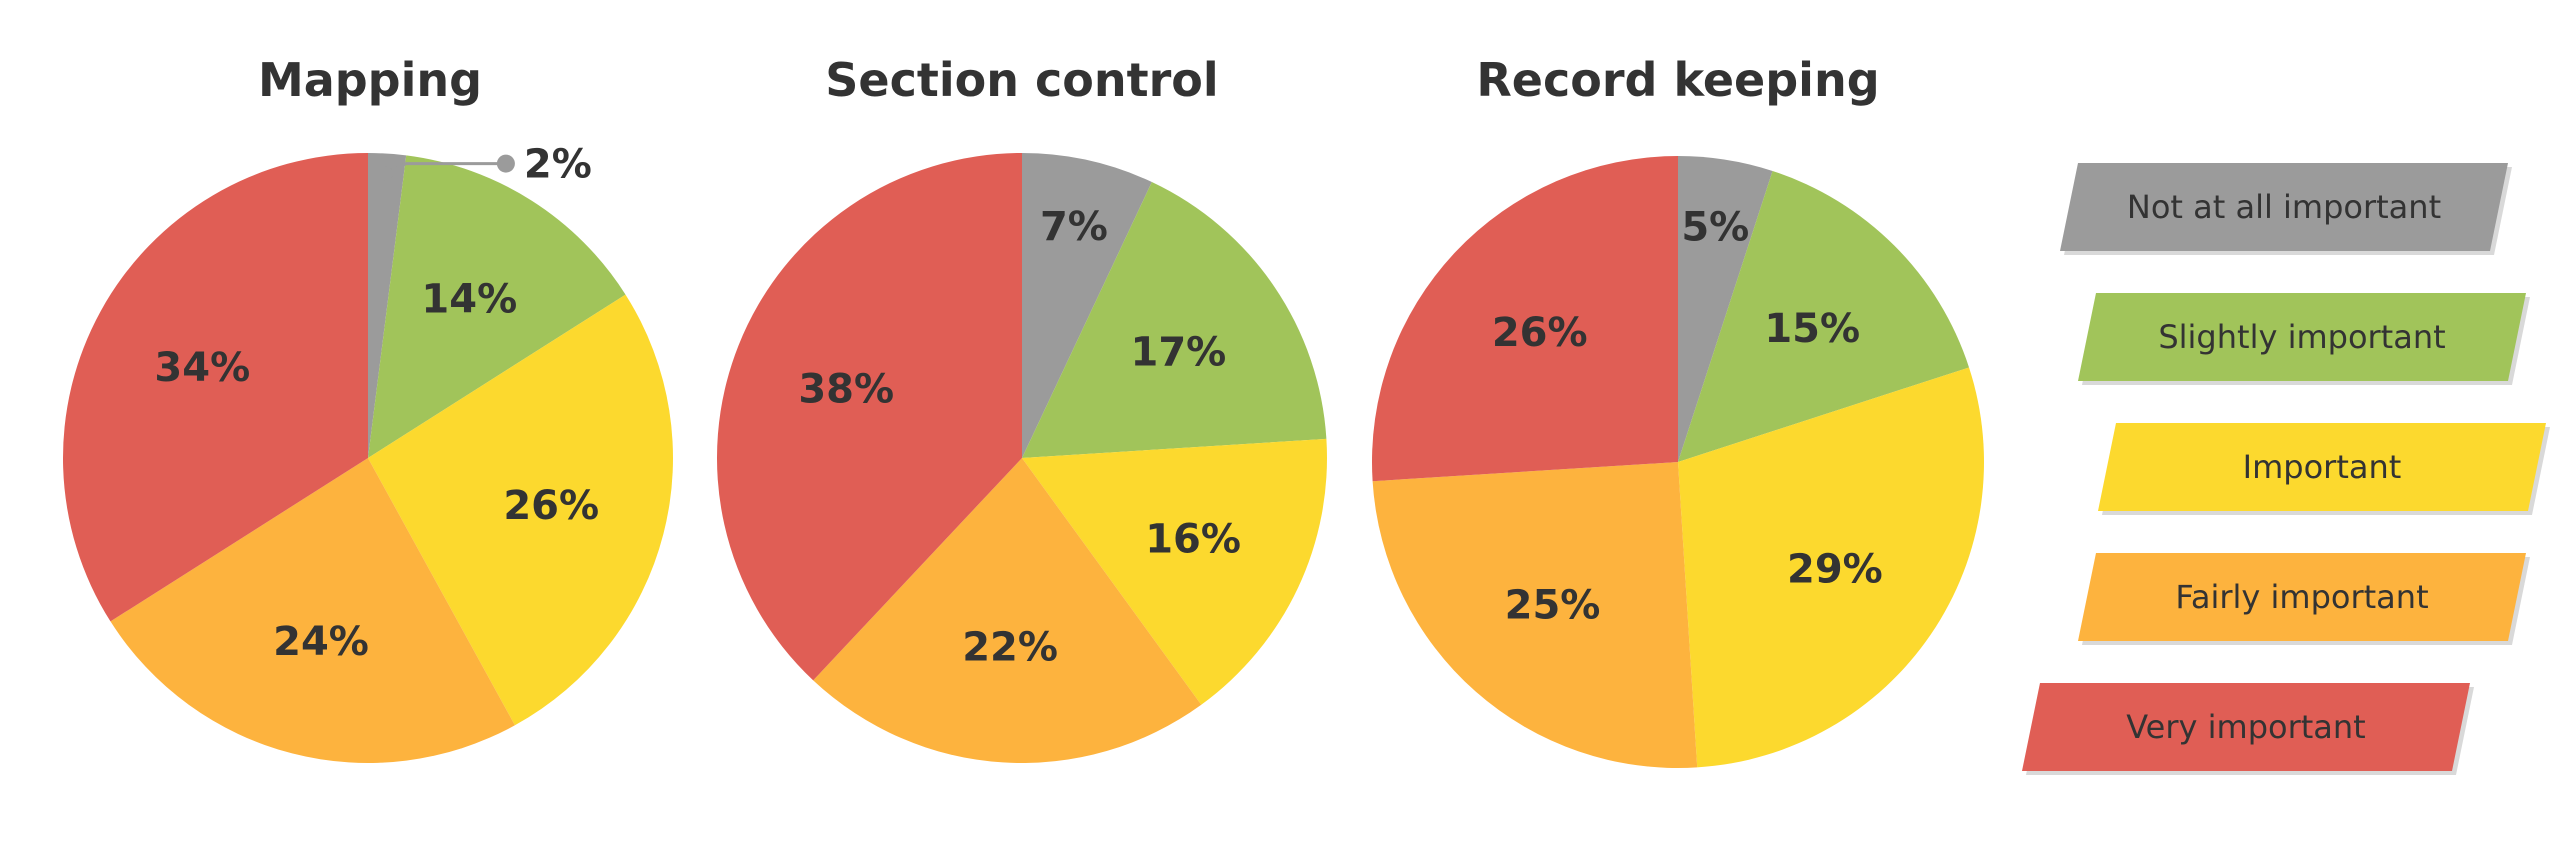 The height and width of the screenshot is (858, 2573). What do you see at coordinates (1007, 611) in the screenshot?
I see `section-control-slice-fairly-important` at bounding box center [1007, 611].